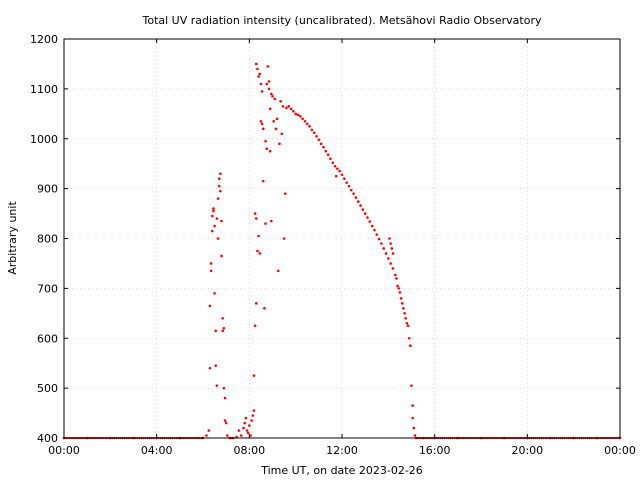  What do you see at coordinates (12, 238) in the screenshot?
I see `y-axis-label: Arbitrary unit` at bounding box center [12, 238].